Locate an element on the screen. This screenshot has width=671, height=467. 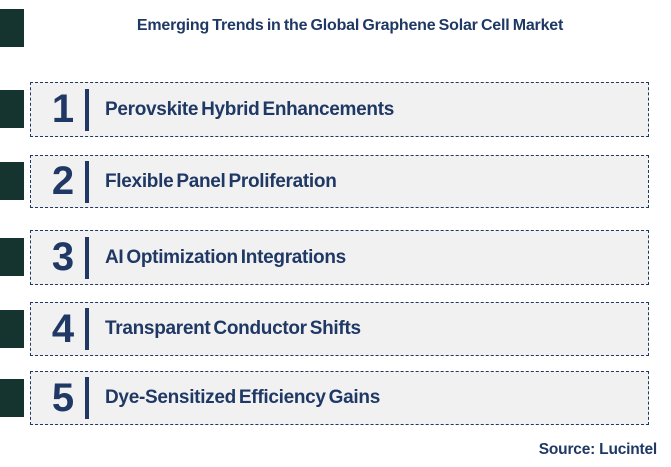
trend-rank: 4 is located at coordinates (63, 328).